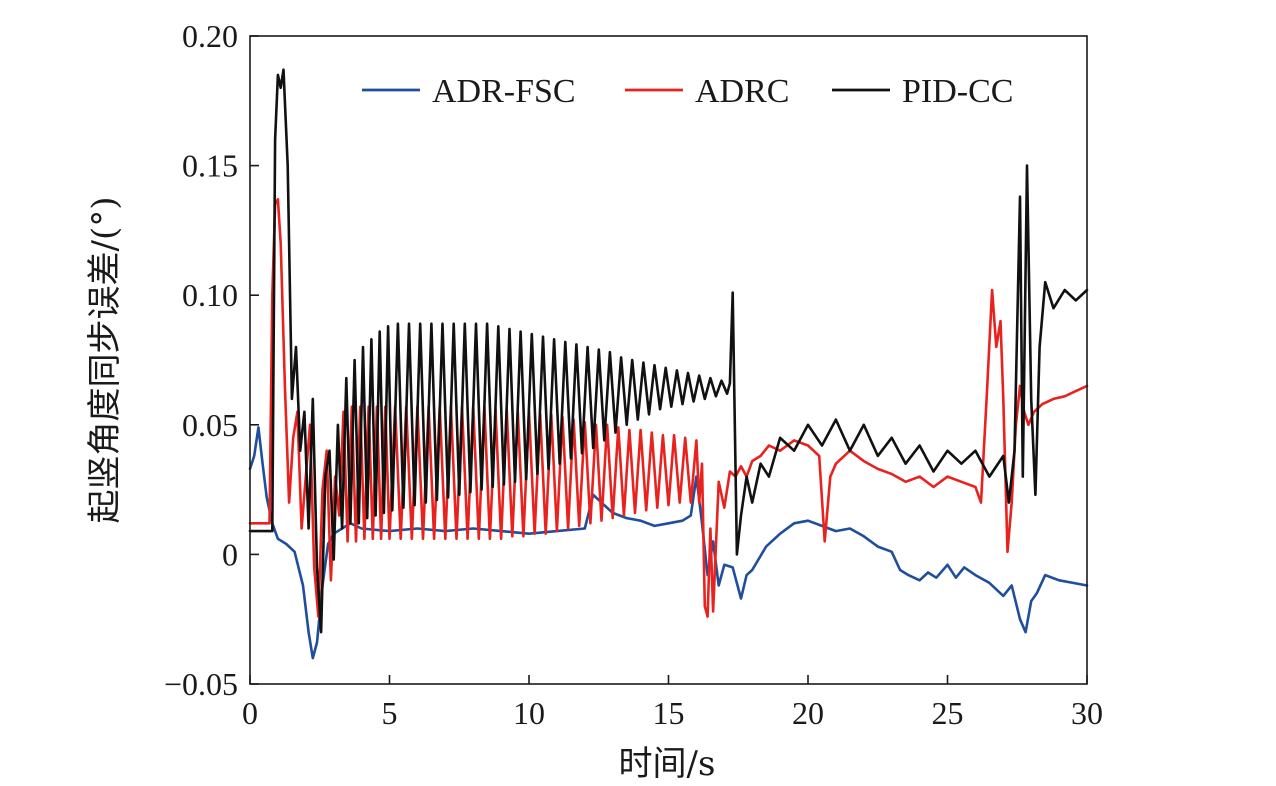 The width and height of the screenshot is (1276, 786). Describe the element at coordinates (957, 91) in the screenshot. I see `legend-label-2: PID-CC` at that location.